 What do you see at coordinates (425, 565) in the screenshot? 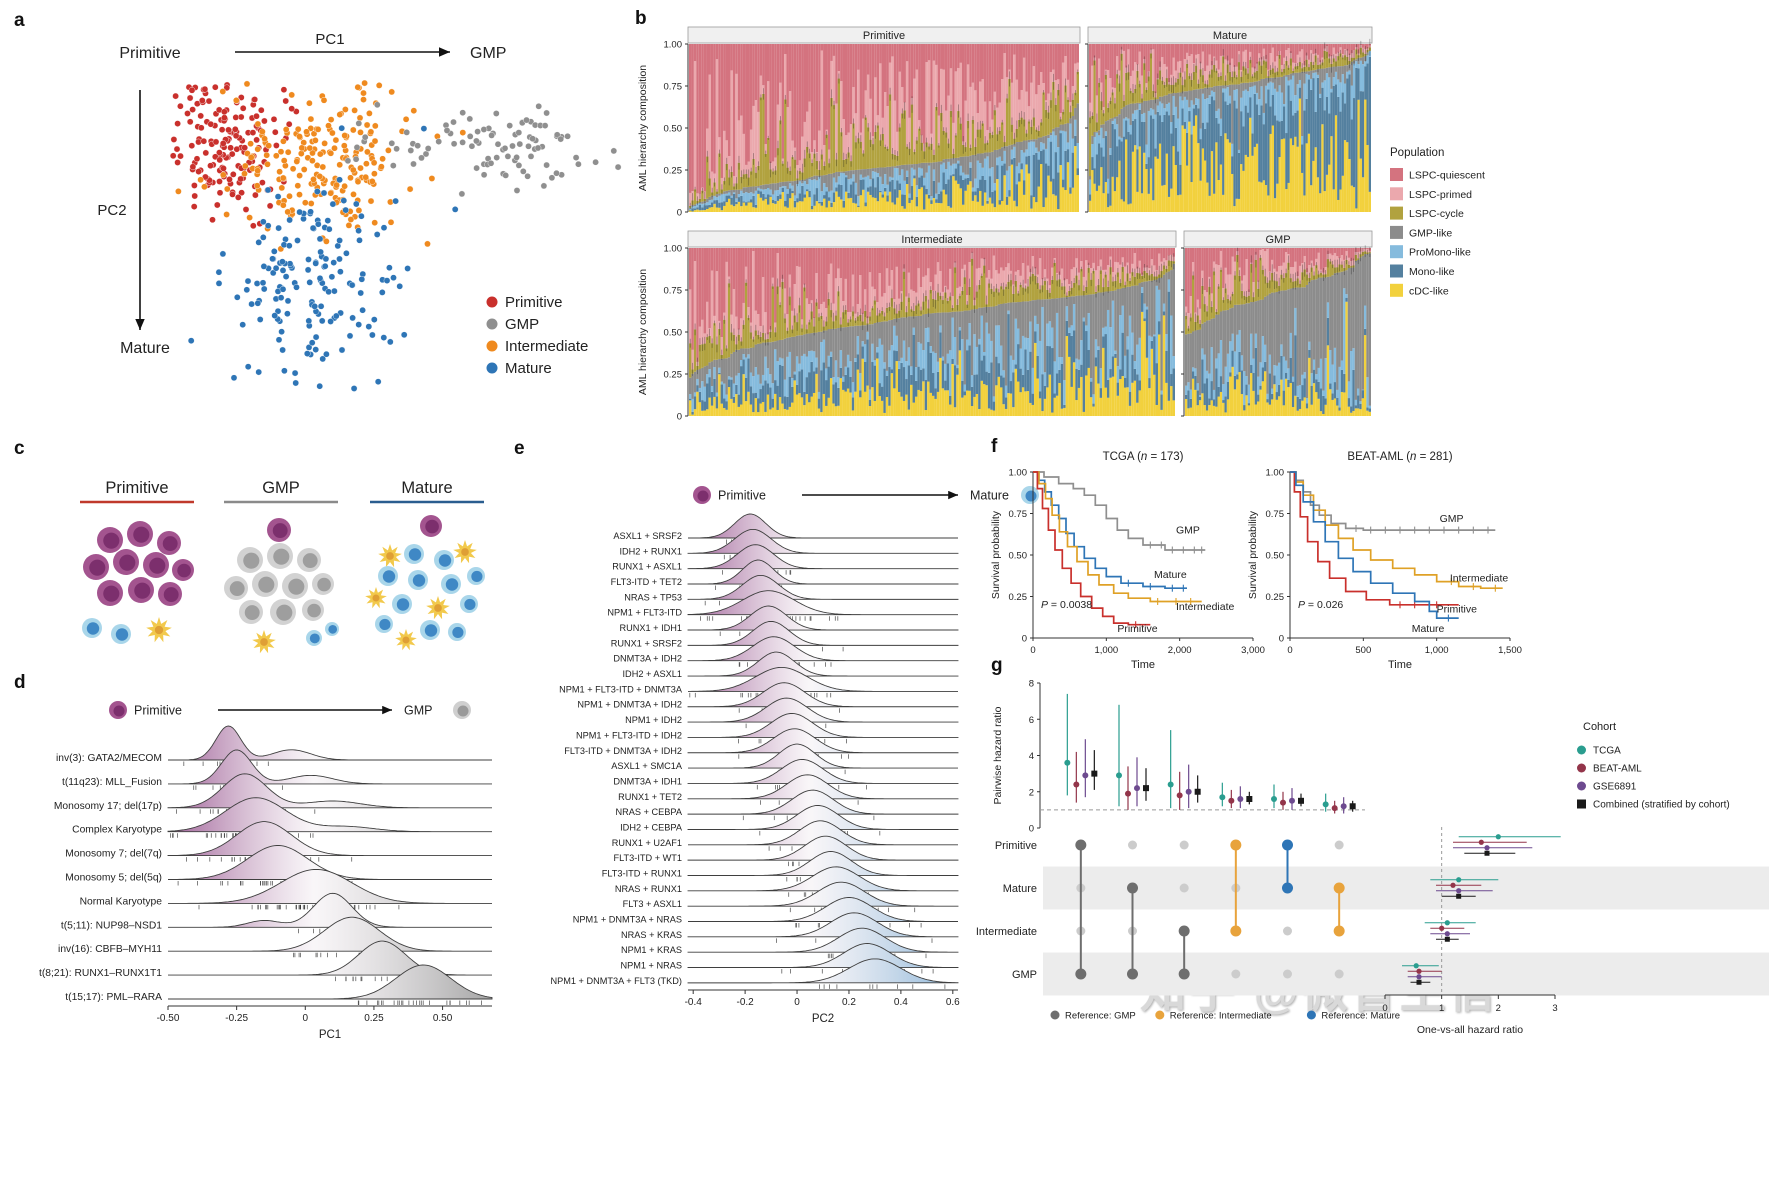
I see `cartoon-mature: Mature` at bounding box center [425, 565].